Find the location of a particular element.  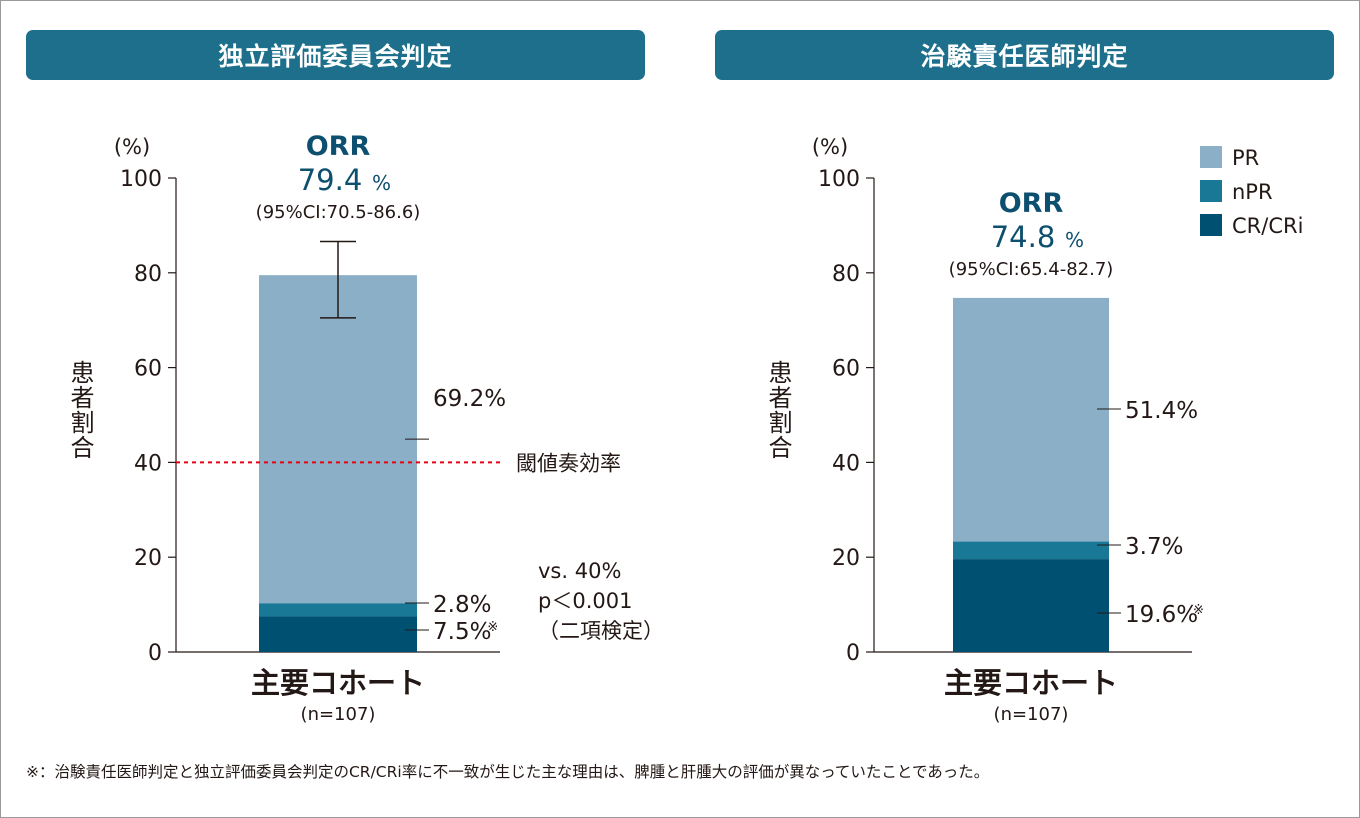

right-bar-npr is located at coordinates (1031, 550).